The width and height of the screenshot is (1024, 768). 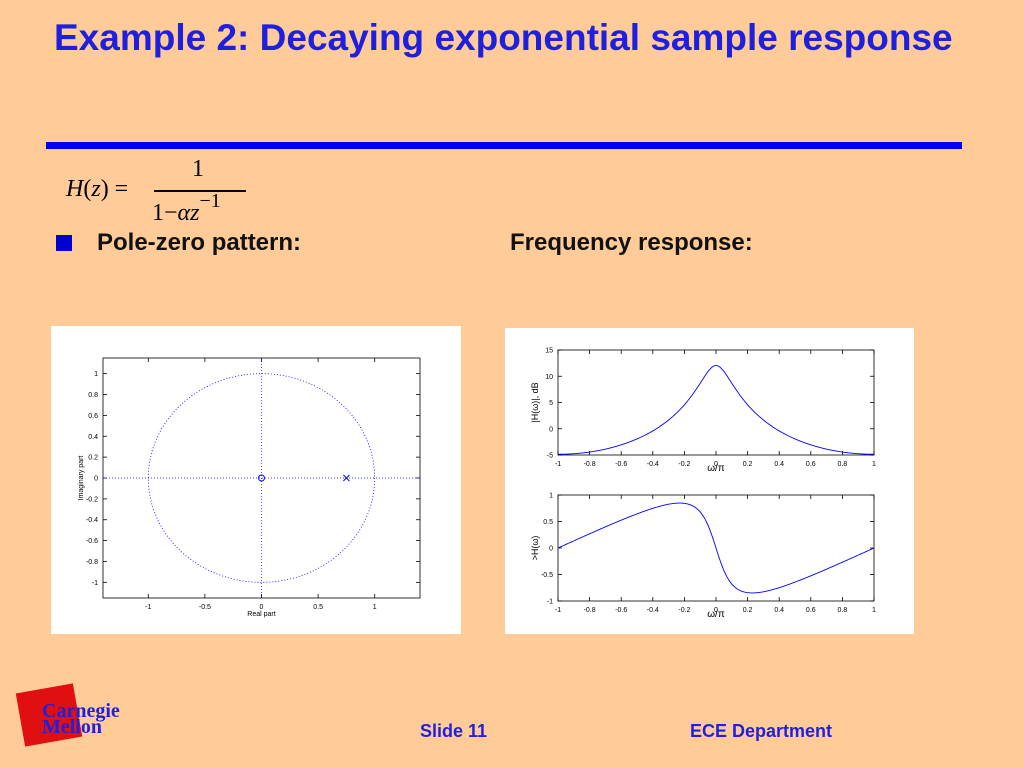 I want to click on y-tick-label: -5, so click(x=550, y=456).